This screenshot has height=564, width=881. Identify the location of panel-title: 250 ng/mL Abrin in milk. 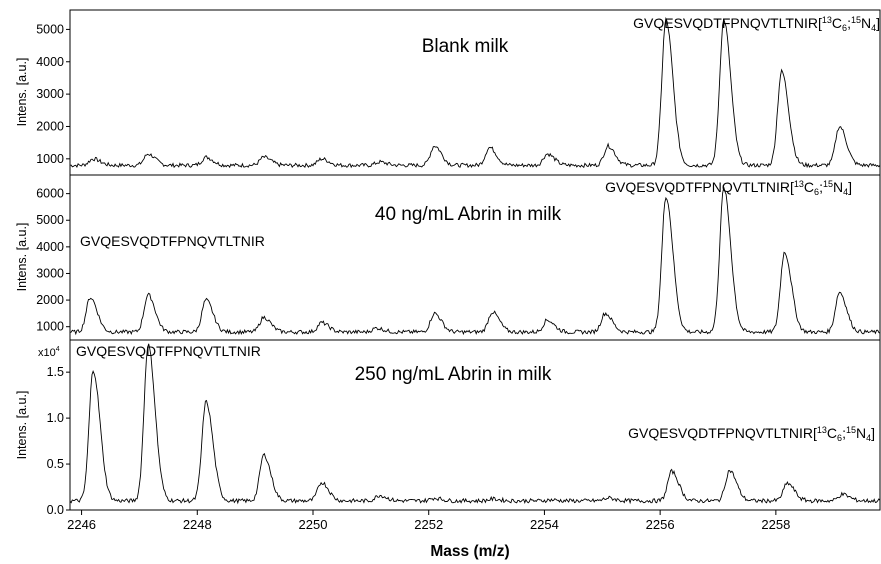
(453, 374).